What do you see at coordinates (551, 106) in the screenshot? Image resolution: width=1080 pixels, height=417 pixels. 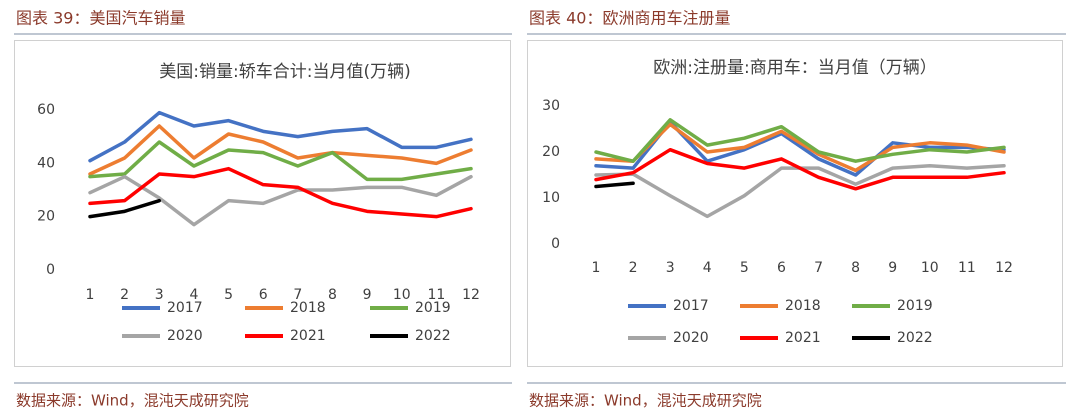 I see `y-tick-label: 30` at bounding box center [551, 106].